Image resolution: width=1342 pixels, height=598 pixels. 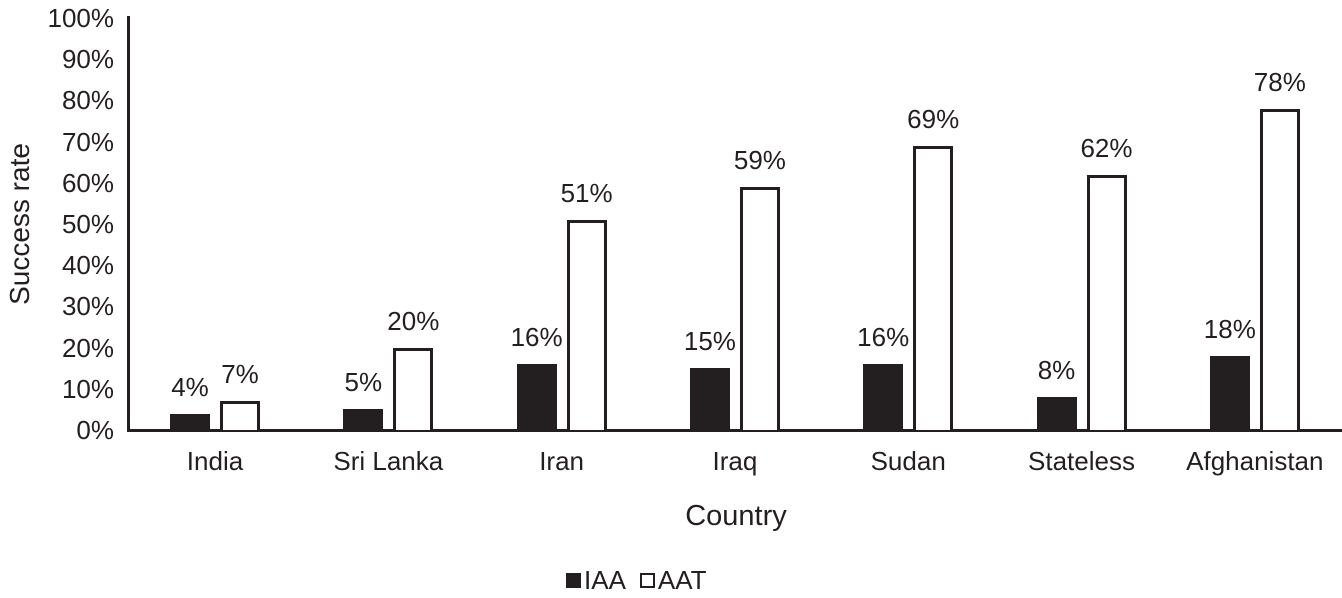 I want to click on data-label: 51%, so click(x=586, y=192).